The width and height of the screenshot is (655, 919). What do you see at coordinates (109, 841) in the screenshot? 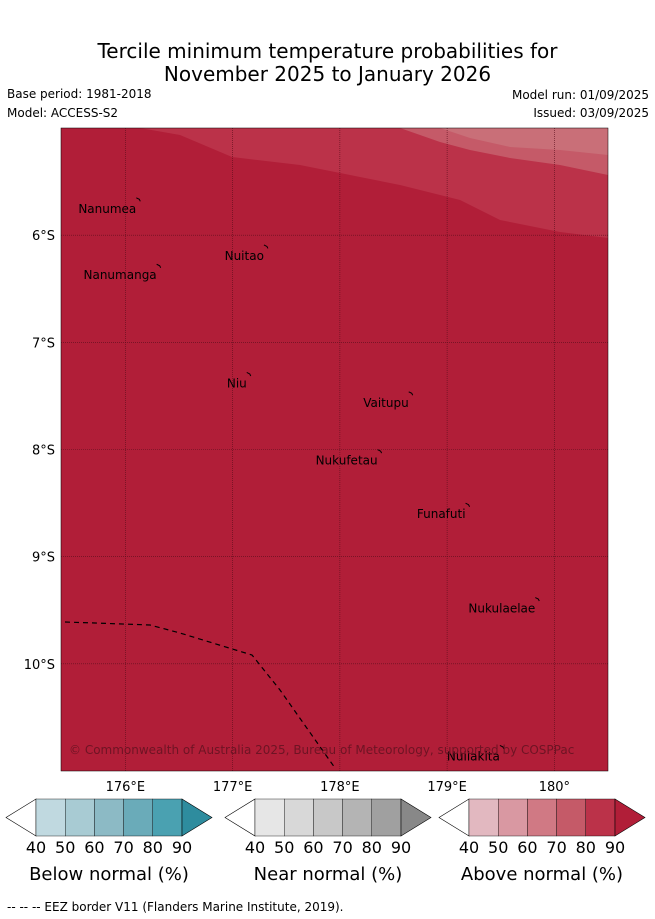
I see `colorbar-below: 40 50 60 70 80 90 Below normal (%)` at bounding box center [109, 841].